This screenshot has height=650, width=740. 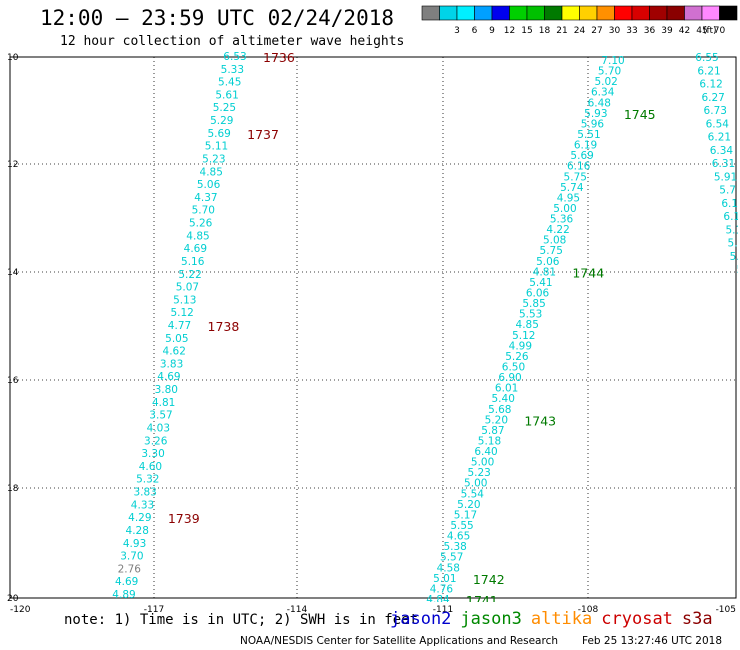 I want to click on wave-height-value: 5.36, so click(x=562, y=220).